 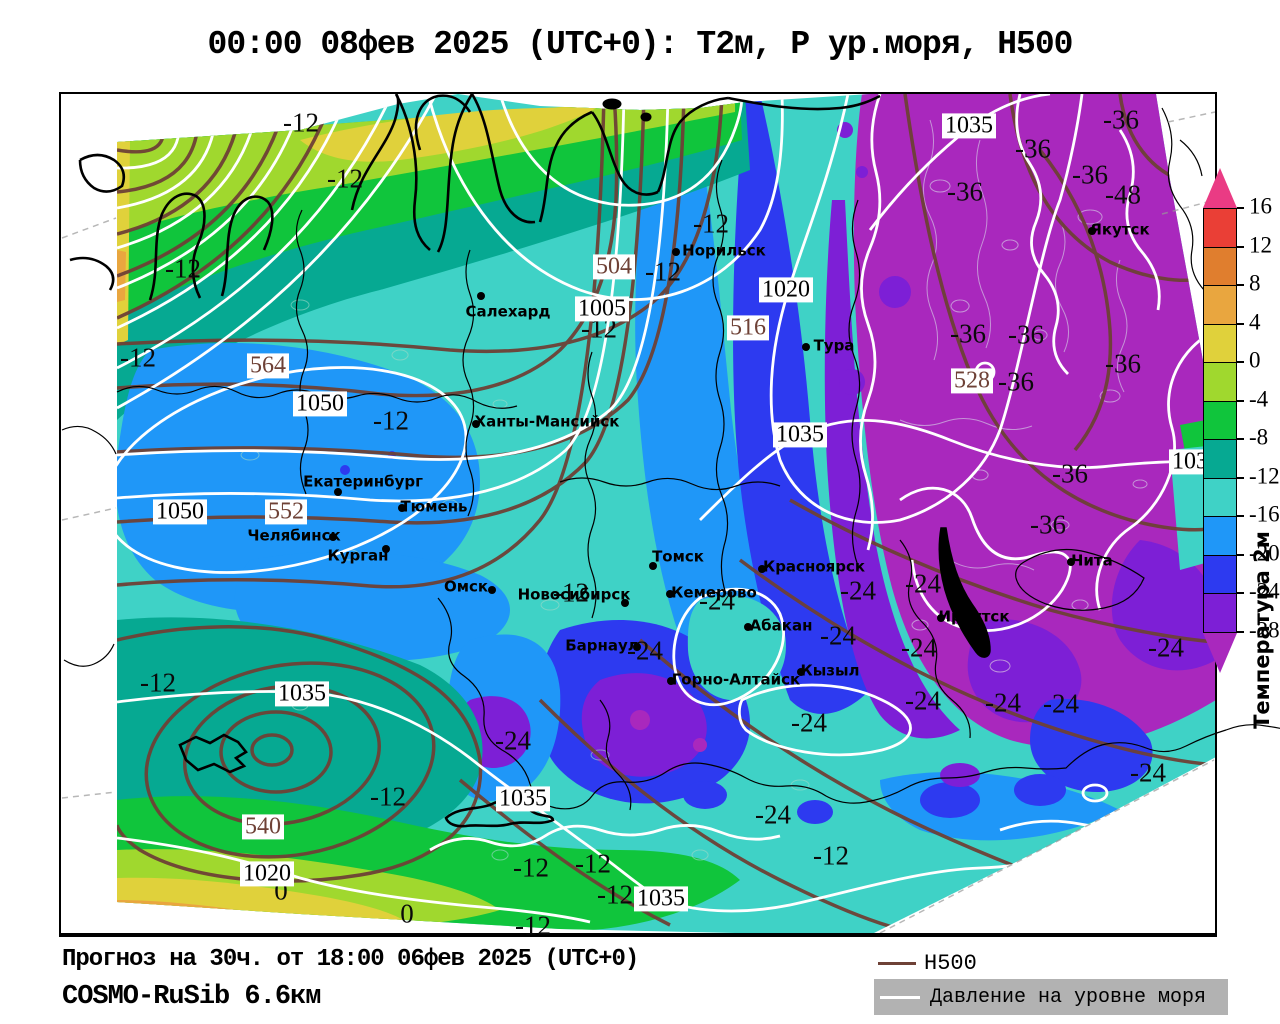 What do you see at coordinates (286, 512) in the screenshot?
I see `h500-label: 552` at bounding box center [286, 512].